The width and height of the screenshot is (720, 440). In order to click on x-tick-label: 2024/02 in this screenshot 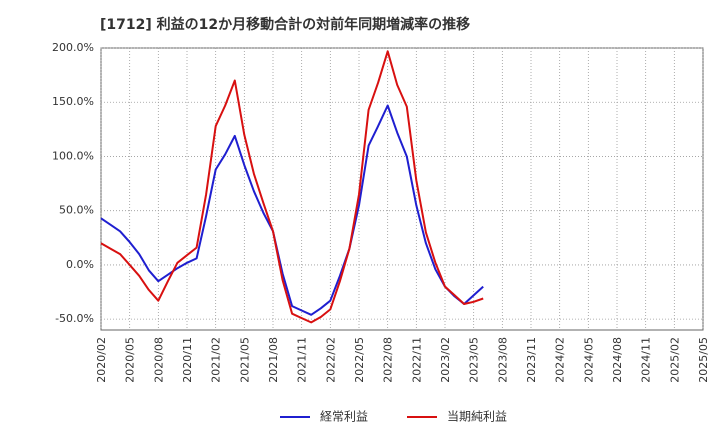, I will do `click(560, 360)`.